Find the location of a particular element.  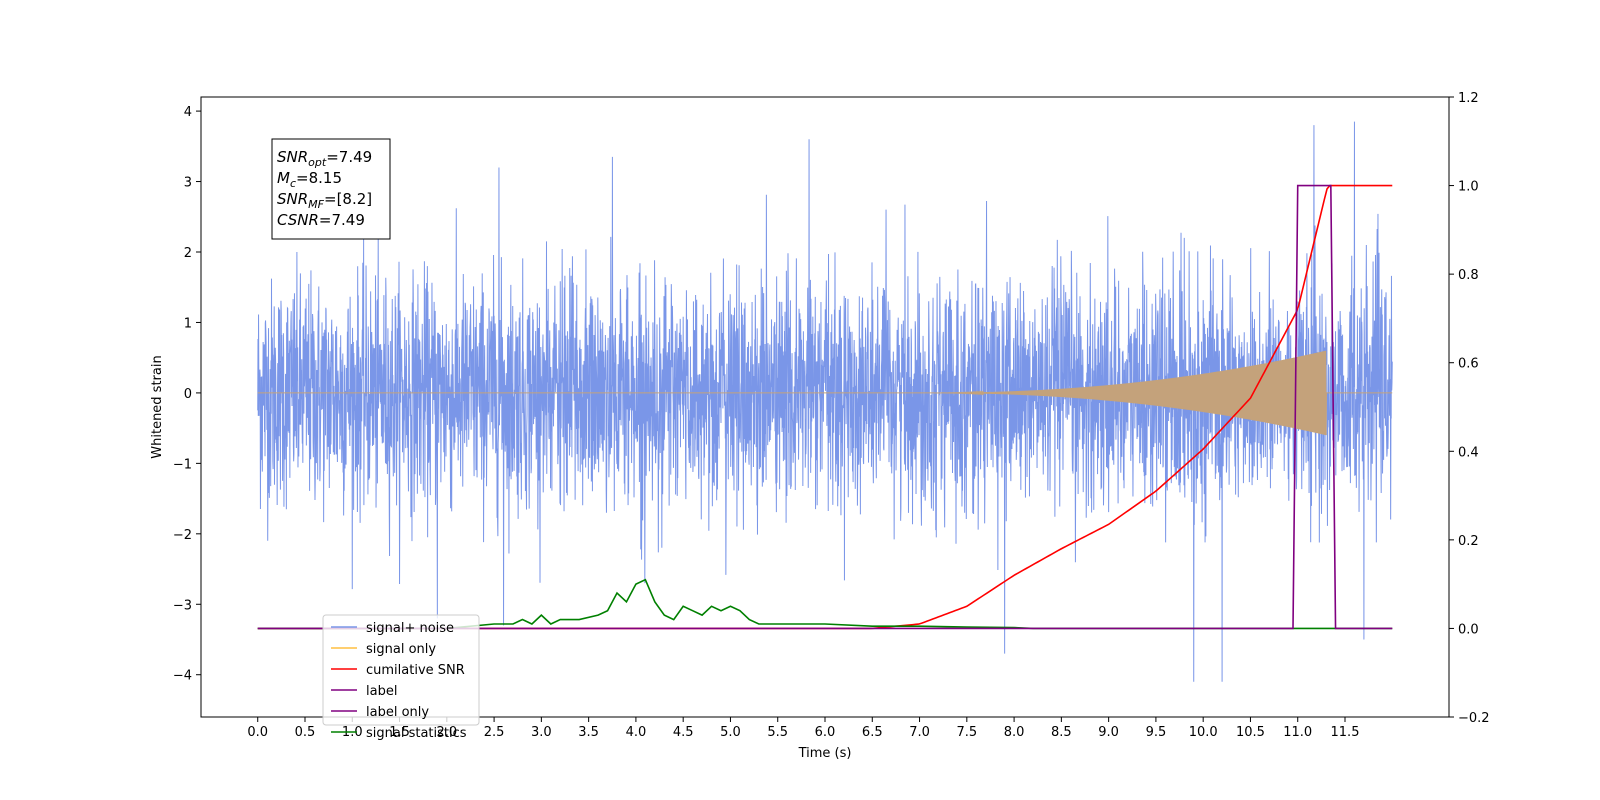

y2-tick-label: 1.2 is located at coordinates (1468, 98).